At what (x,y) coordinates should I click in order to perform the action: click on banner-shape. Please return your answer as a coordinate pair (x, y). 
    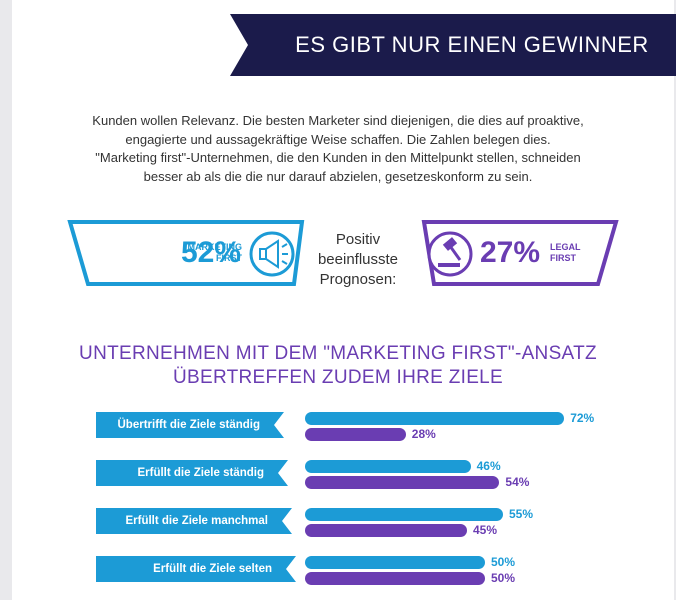
    Looking at the image, I should click on (453, 45).